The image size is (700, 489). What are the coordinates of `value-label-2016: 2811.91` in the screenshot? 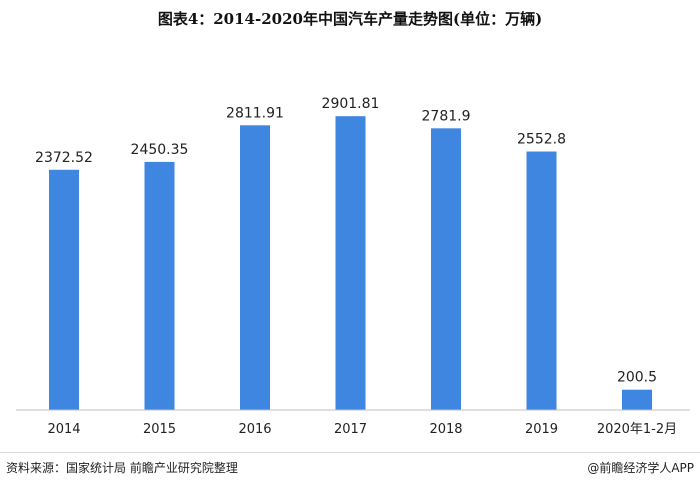 It's located at (255, 113).